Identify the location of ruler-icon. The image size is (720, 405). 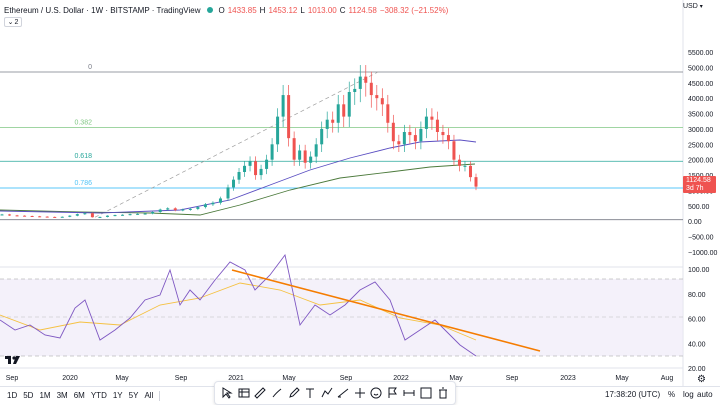
(260, 393).